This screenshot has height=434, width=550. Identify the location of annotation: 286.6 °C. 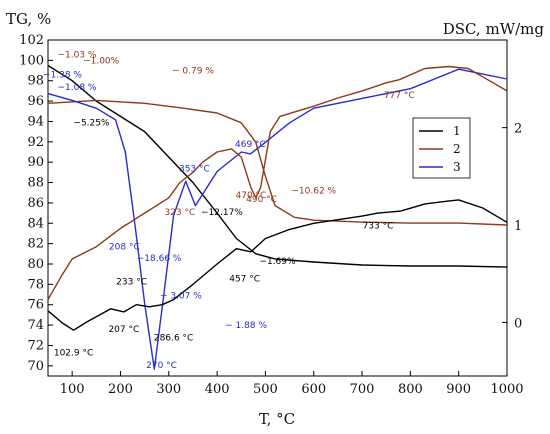
(173, 338).